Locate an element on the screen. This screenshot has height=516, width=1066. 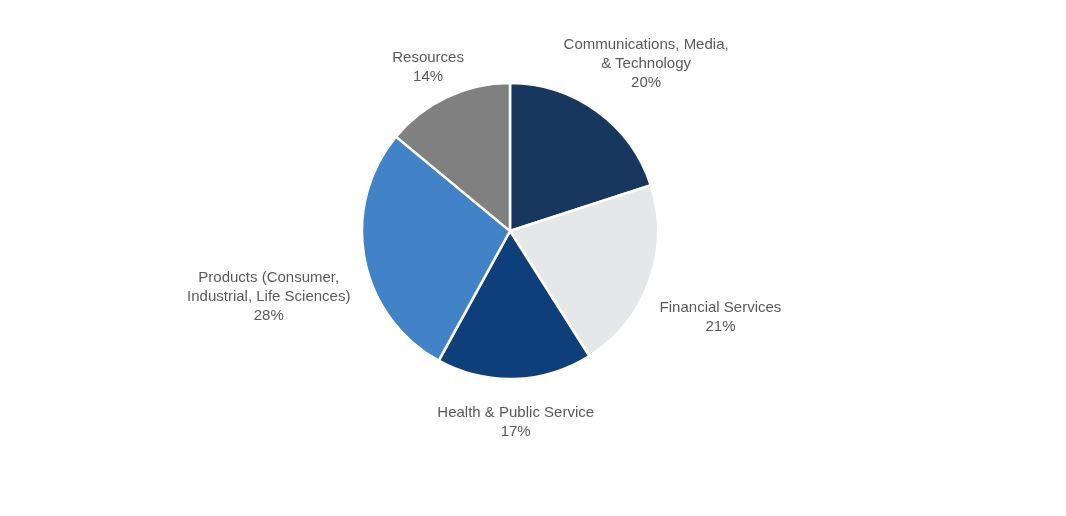
slice-label: Resources is located at coordinates (428, 56).